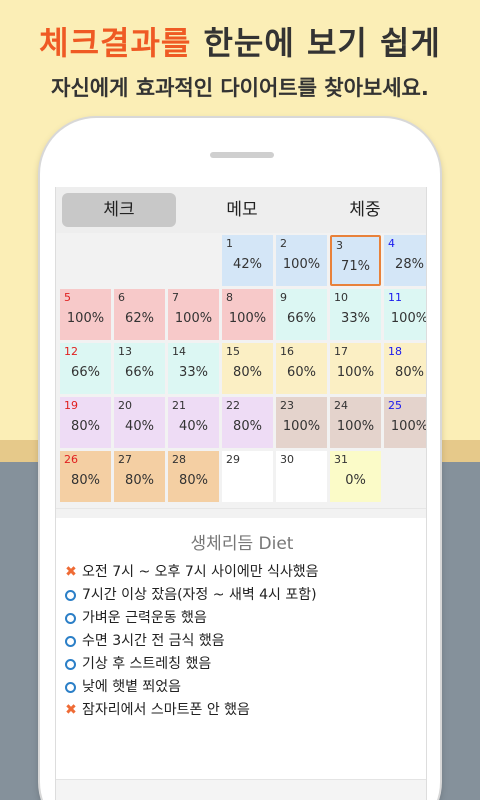  What do you see at coordinates (153, 641) in the screenshot?
I see `checklist-item-text: 수면 3시간 전 금식 했음` at bounding box center [153, 641].